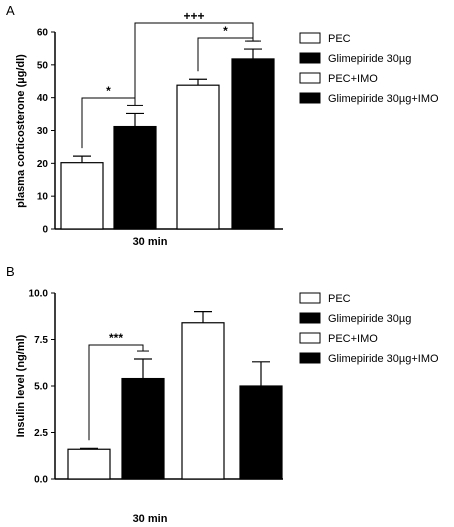 This screenshot has height=527, width=454. What do you see at coordinates (41, 340) in the screenshot?
I see `panel-b-y-tick-label: 7.5` at bounding box center [41, 340].